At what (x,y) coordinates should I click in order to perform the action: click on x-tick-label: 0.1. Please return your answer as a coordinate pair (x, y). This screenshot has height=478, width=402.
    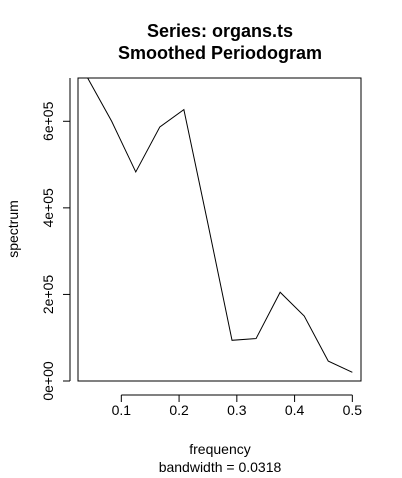
    Looking at the image, I should click on (122, 410).